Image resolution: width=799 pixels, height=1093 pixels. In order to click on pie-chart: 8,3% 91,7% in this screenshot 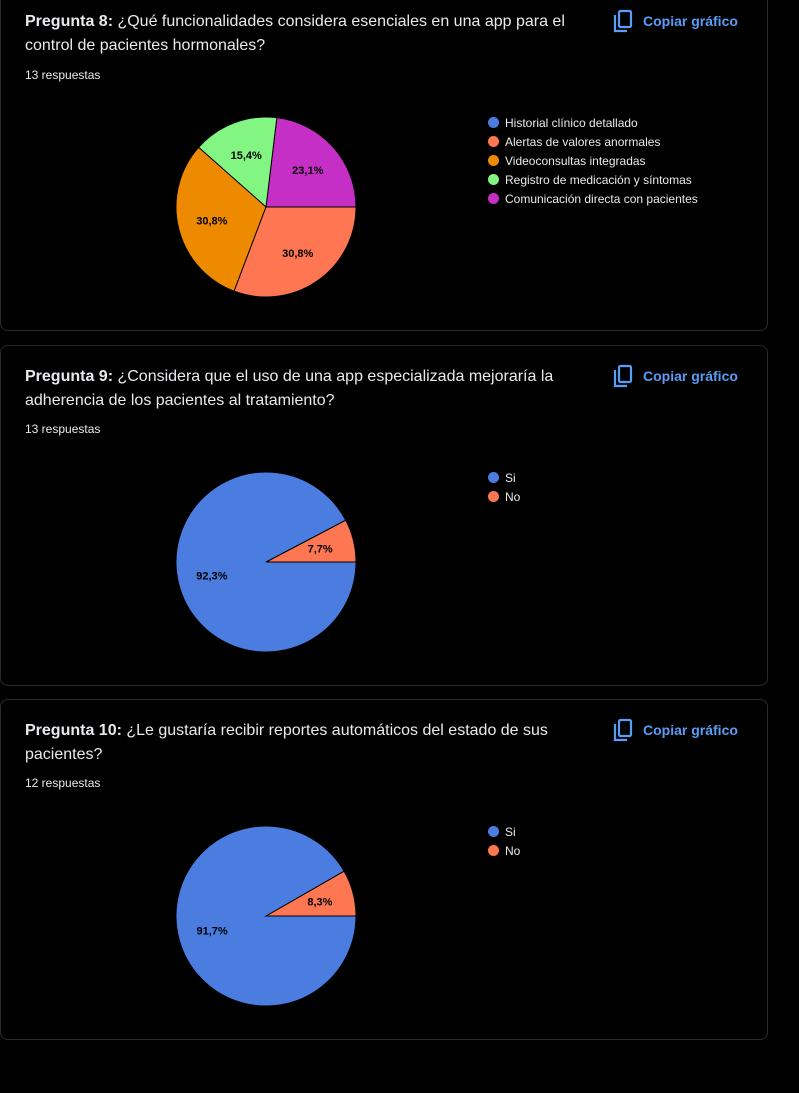, I will do `click(266, 916)`.